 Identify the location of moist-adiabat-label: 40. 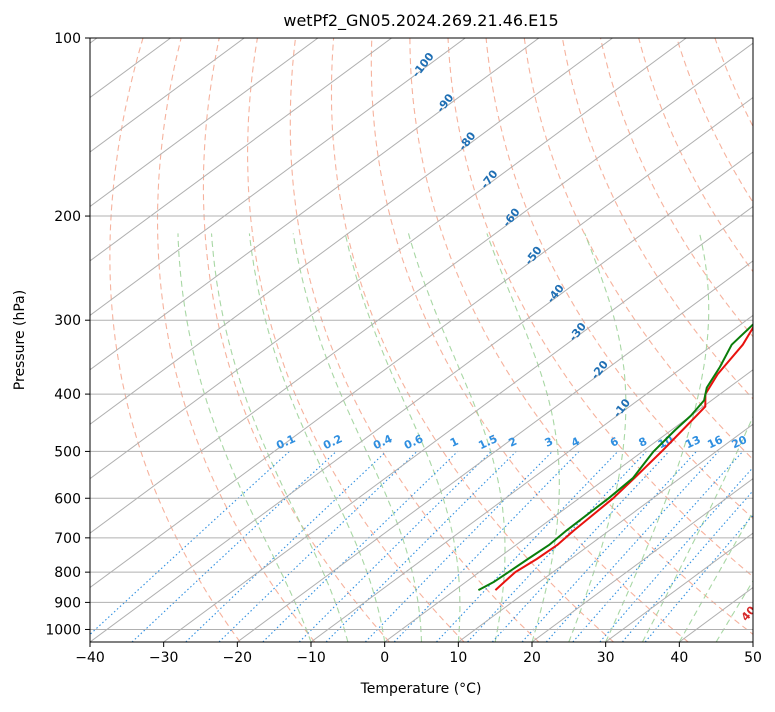
(749, 613).